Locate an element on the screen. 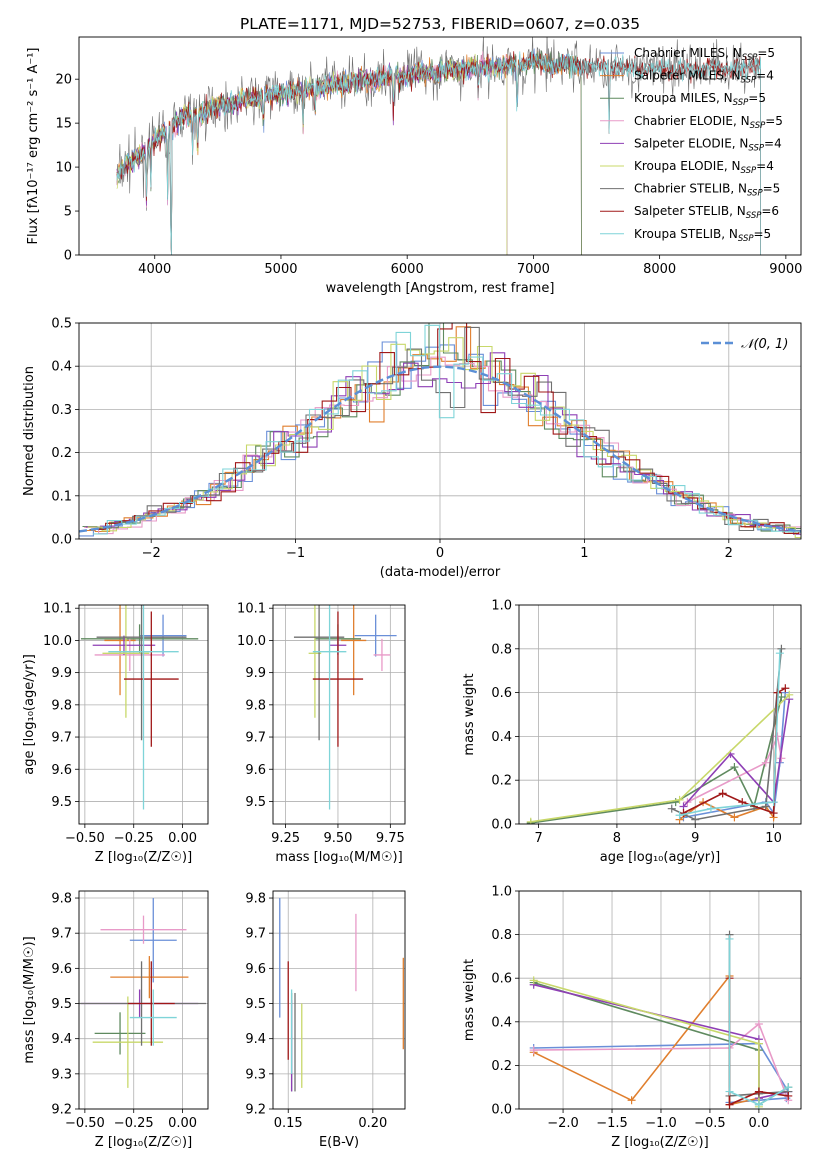  y-axis-label: Flux [fλ10⁻¹⁷ erg cm⁻² s⁻¹ A⁻¹] is located at coordinates (33, 146).